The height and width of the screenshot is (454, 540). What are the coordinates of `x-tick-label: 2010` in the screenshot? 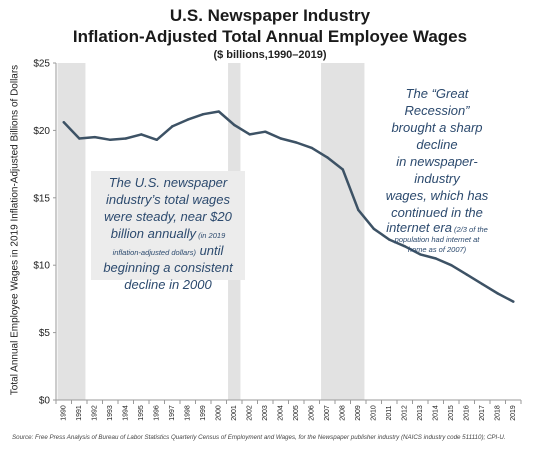 It's located at (374, 413).